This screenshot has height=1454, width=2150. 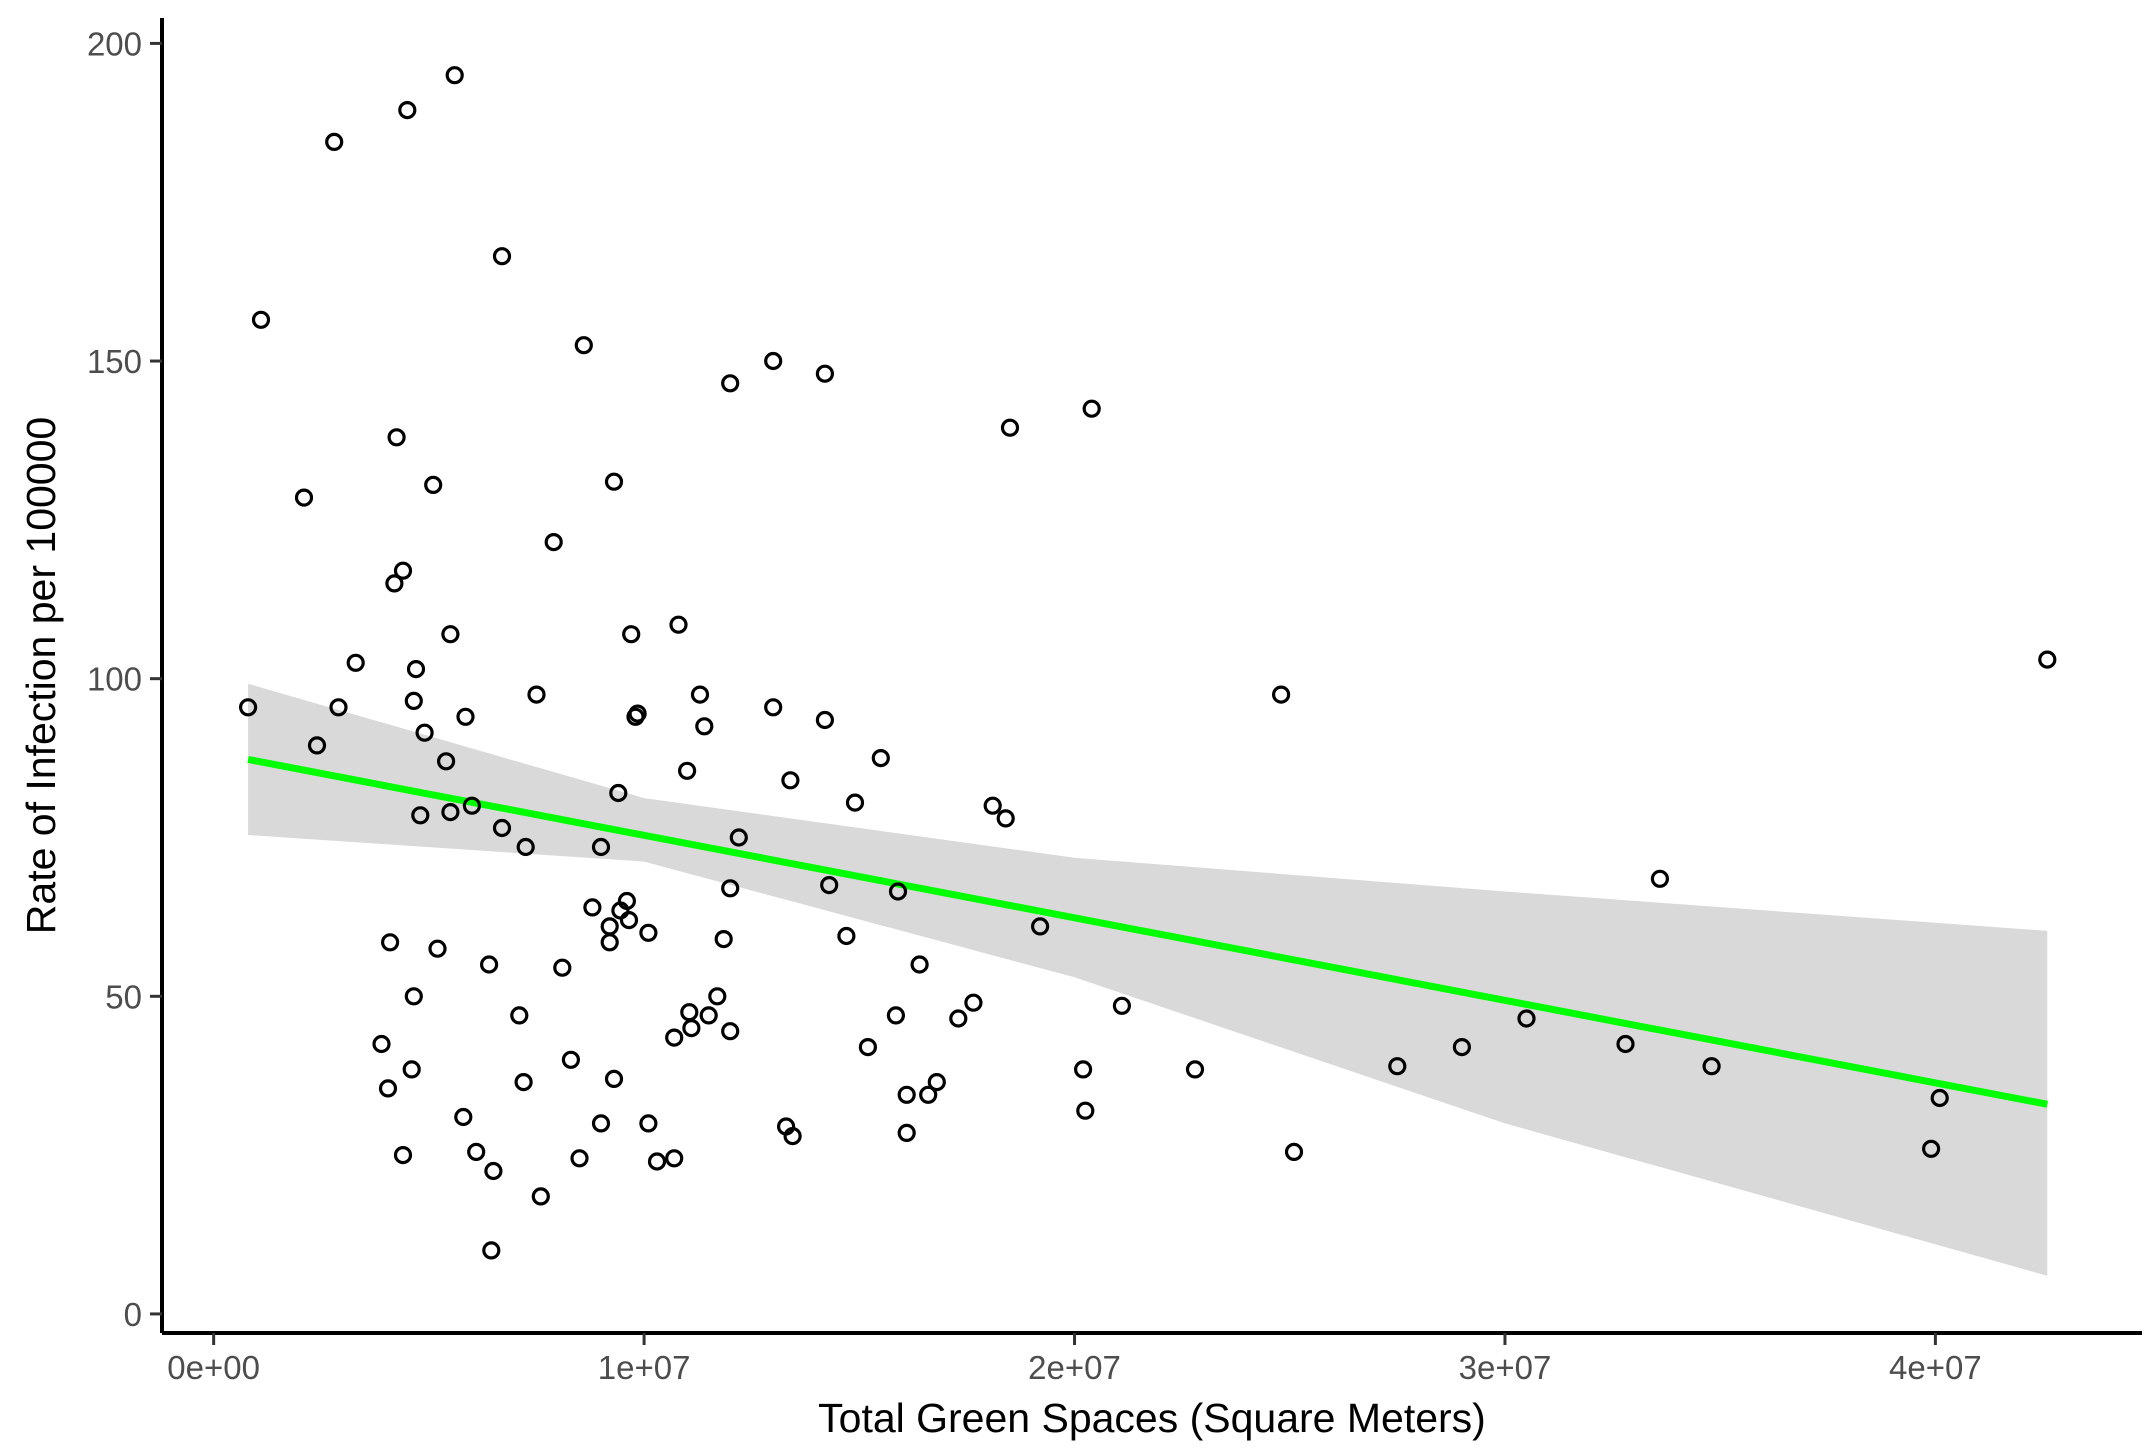 I want to click on y-axis-title: Rate of Infection per 100000, so click(x=41, y=675).